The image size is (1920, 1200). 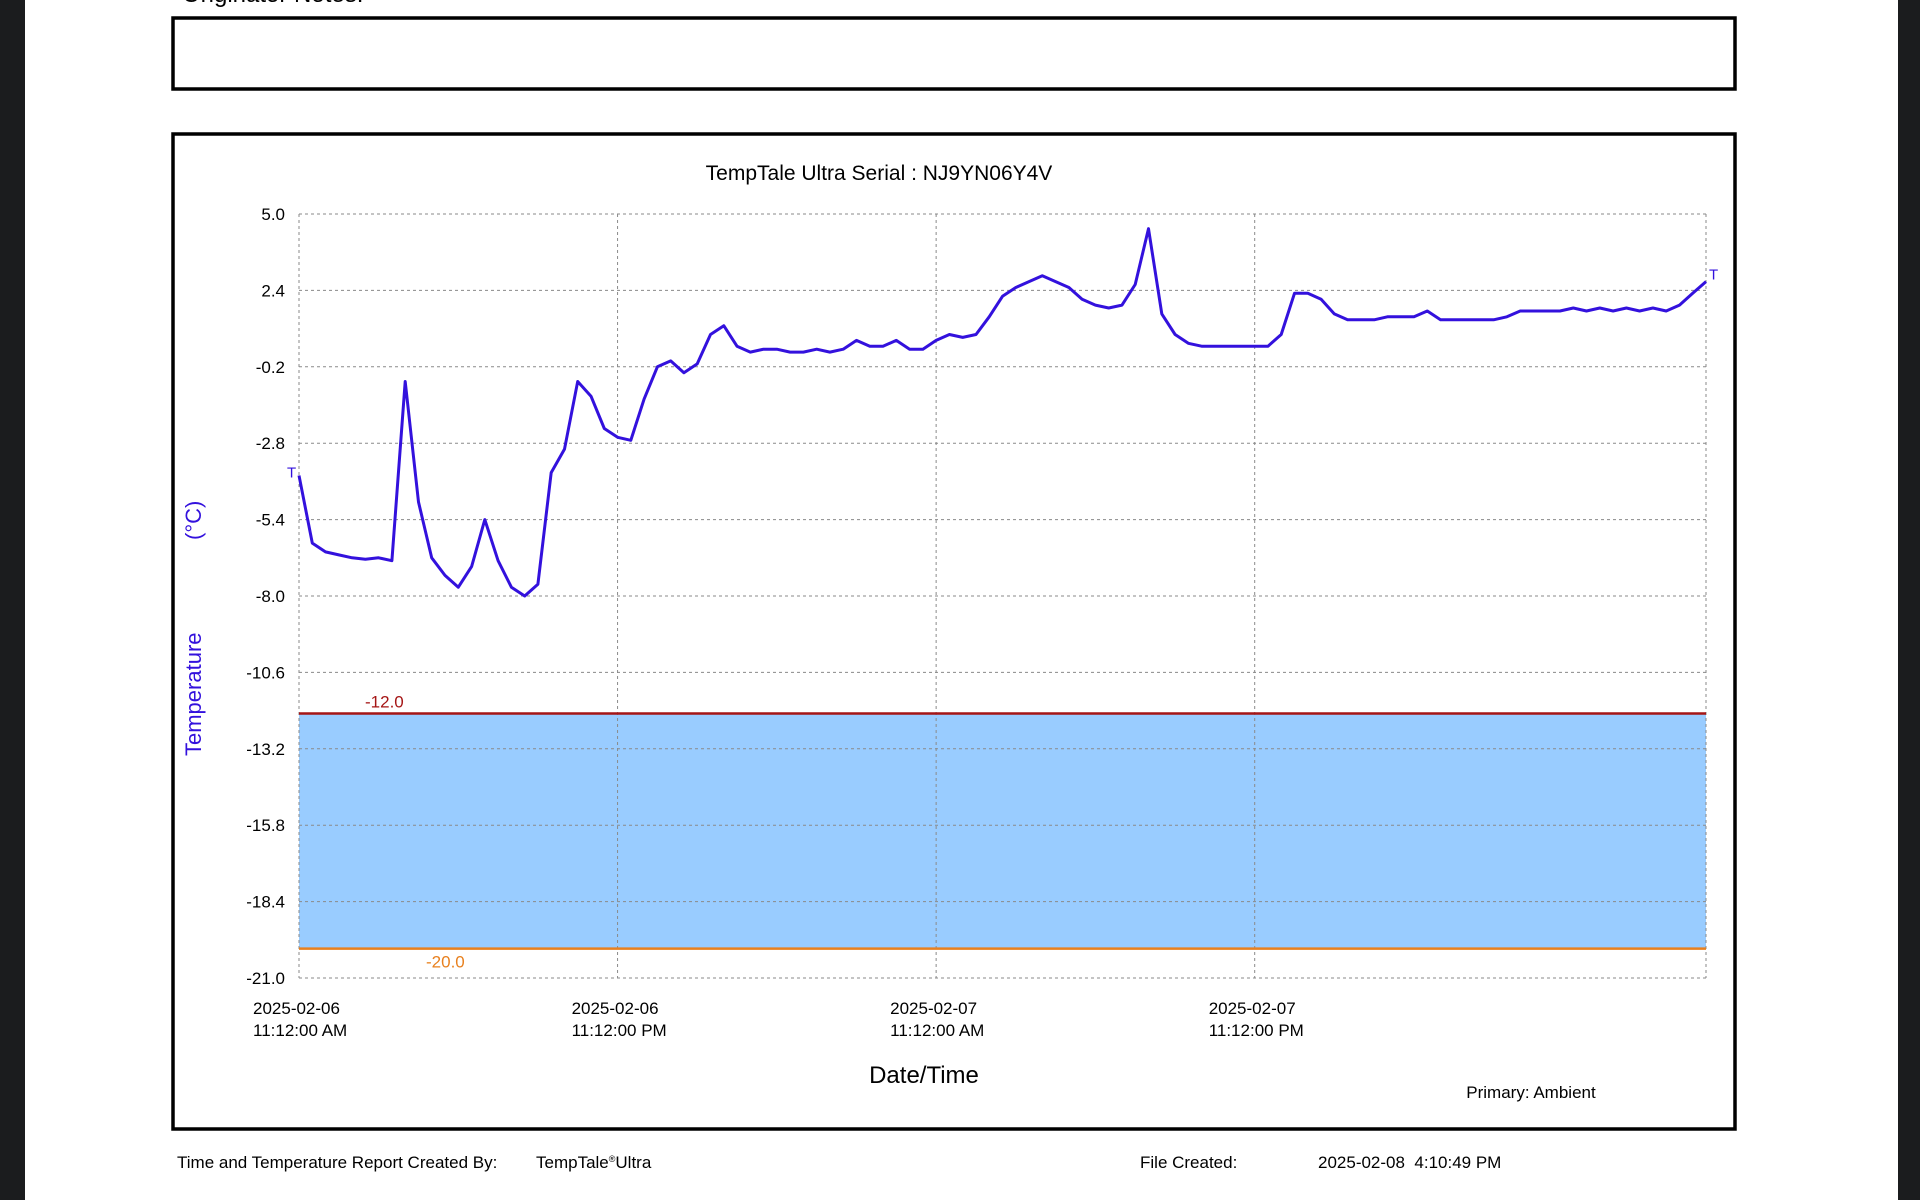 What do you see at coordinates (633, 1162) in the screenshot?
I see `product-suffix: Ultra` at bounding box center [633, 1162].